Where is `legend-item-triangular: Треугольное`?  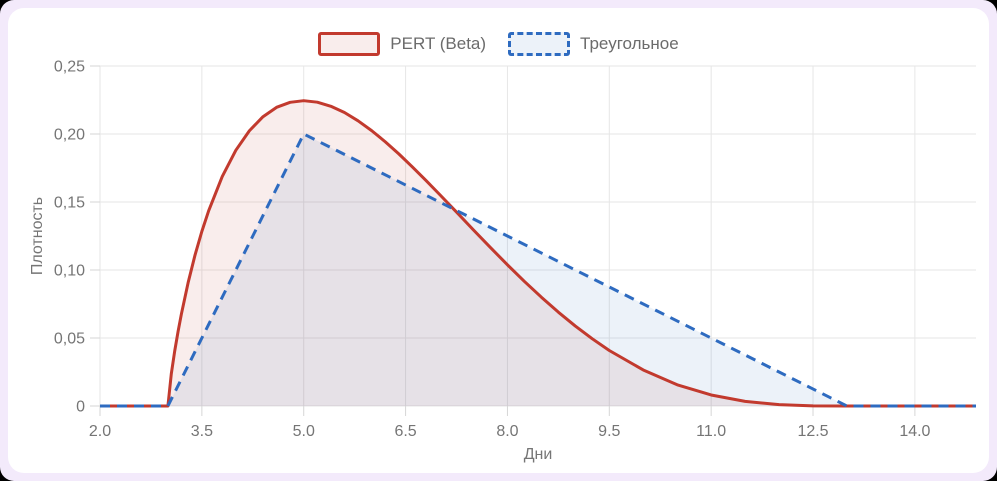 legend-item-triangular: Треугольное is located at coordinates (593, 44).